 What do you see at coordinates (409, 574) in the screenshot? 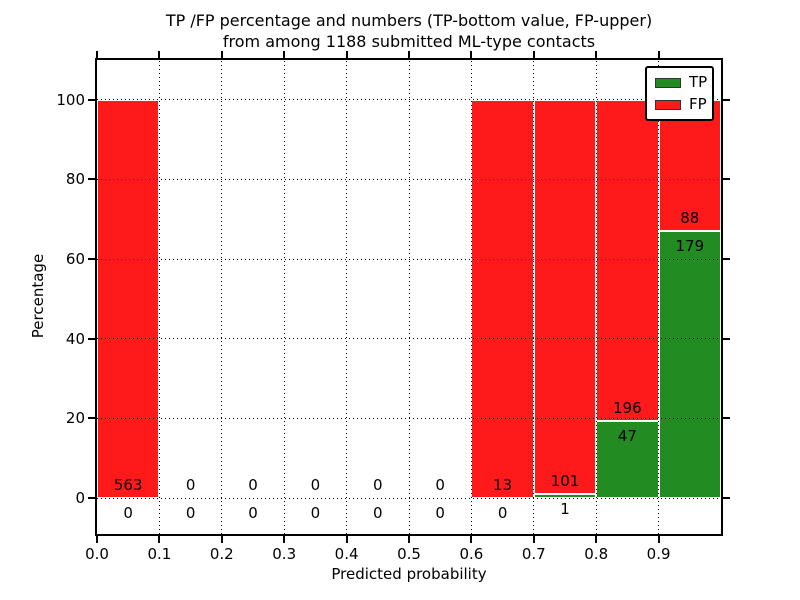
I see `x-axis-label: Predicted probability` at bounding box center [409, 574].